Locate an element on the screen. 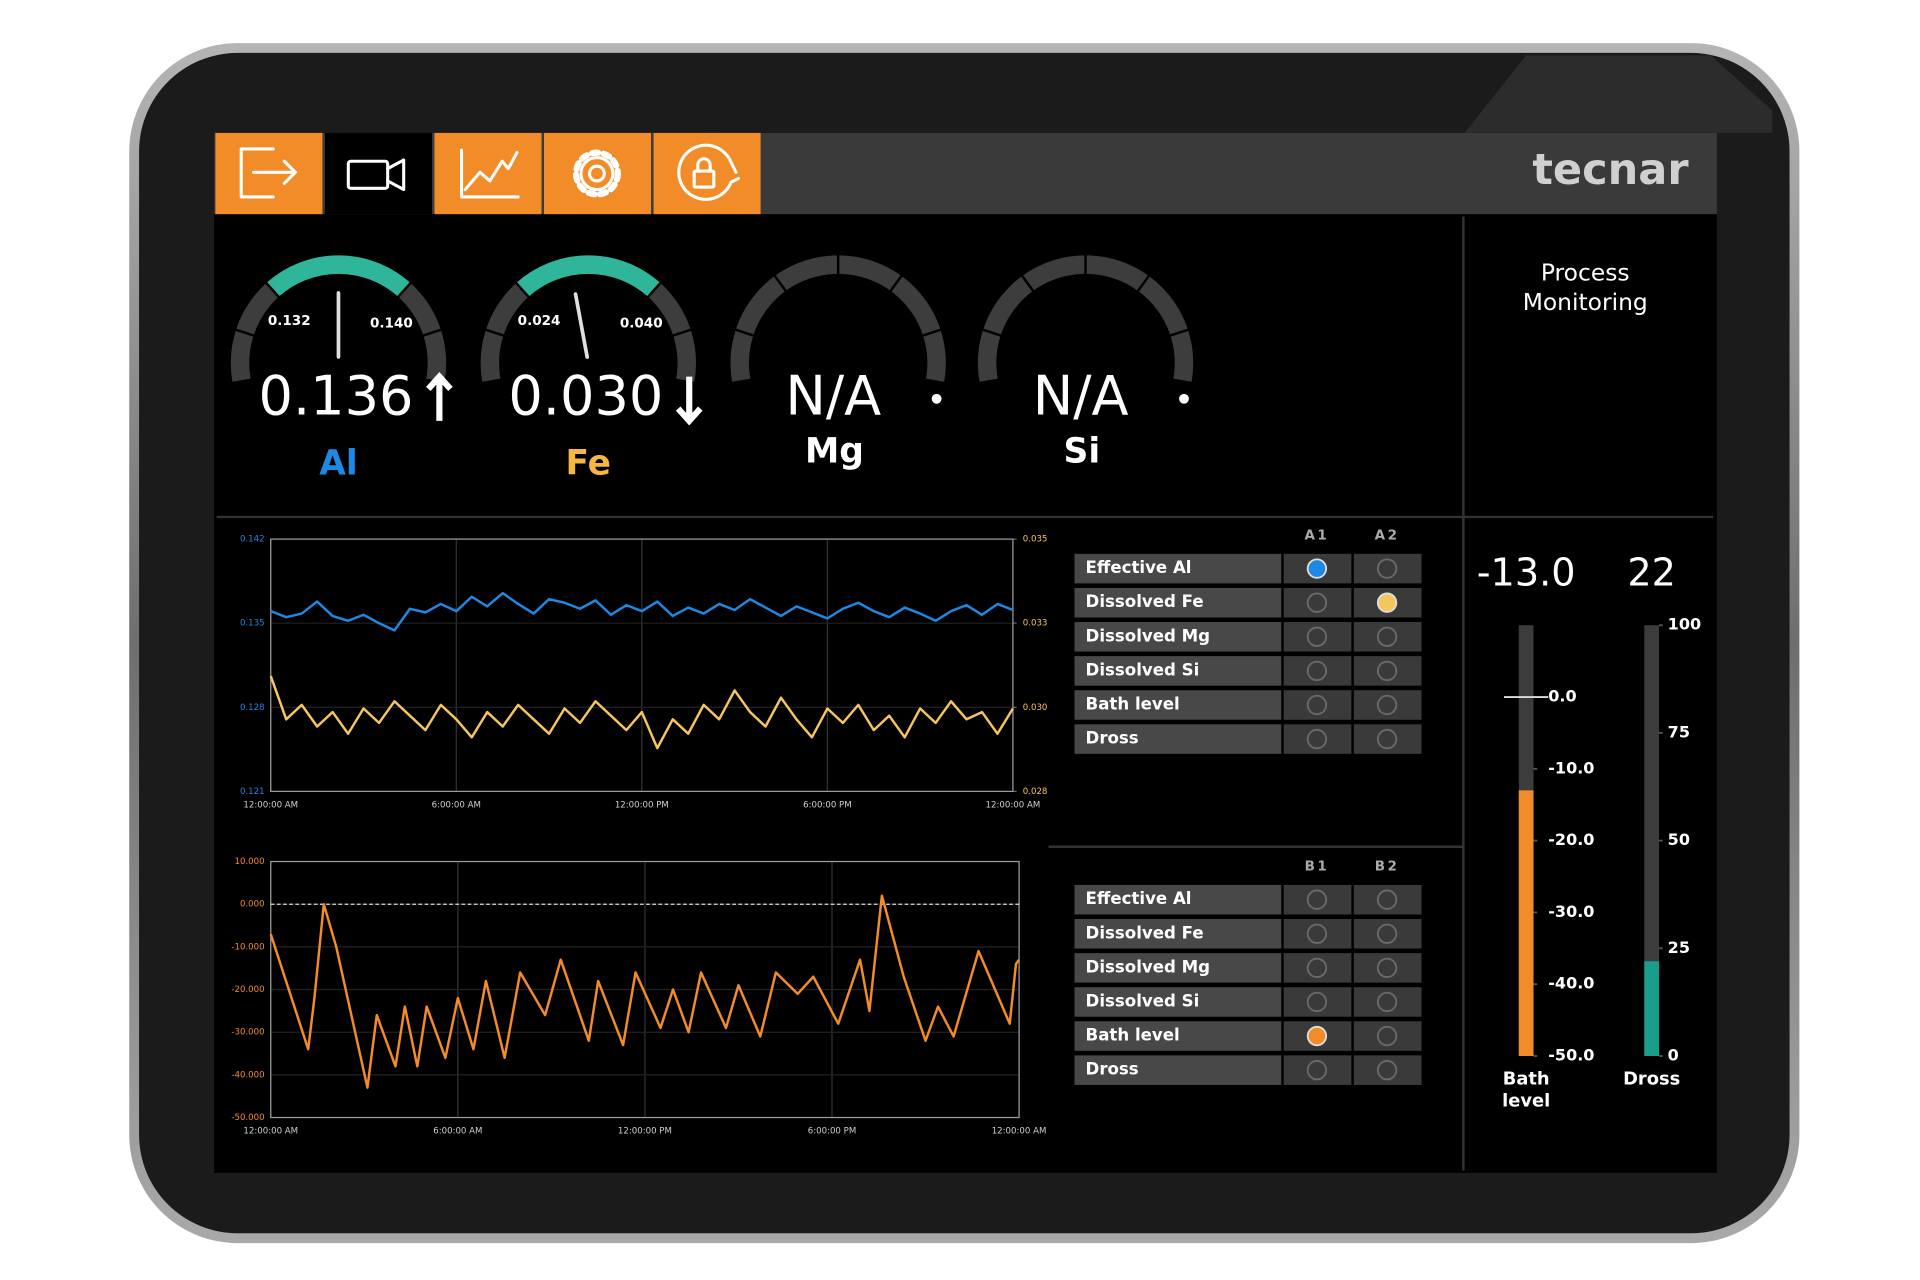  lock-shackle is located at coordinates (704, 165).